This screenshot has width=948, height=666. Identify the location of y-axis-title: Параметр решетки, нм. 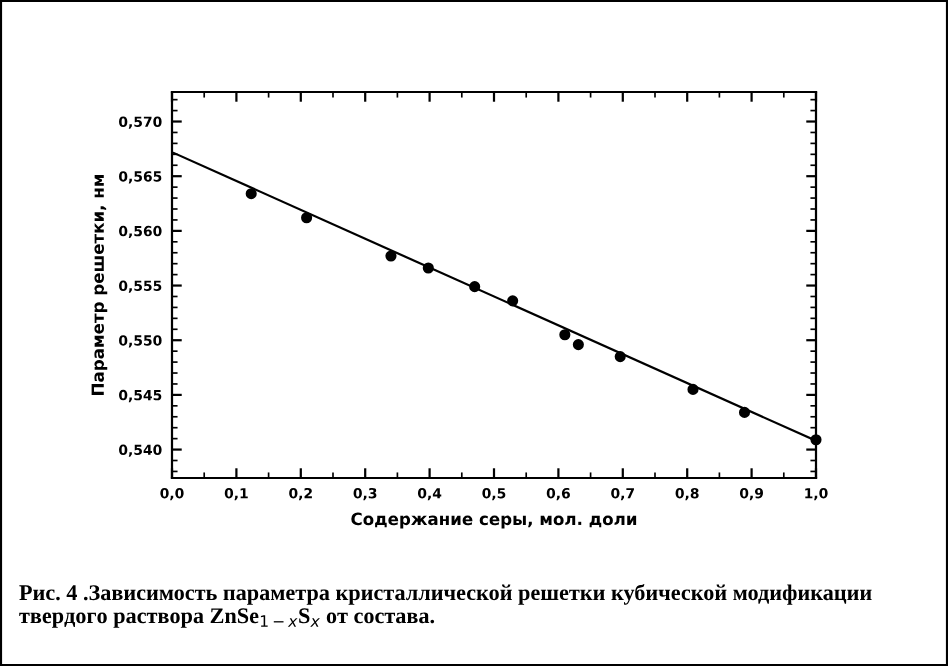
(99, 284).